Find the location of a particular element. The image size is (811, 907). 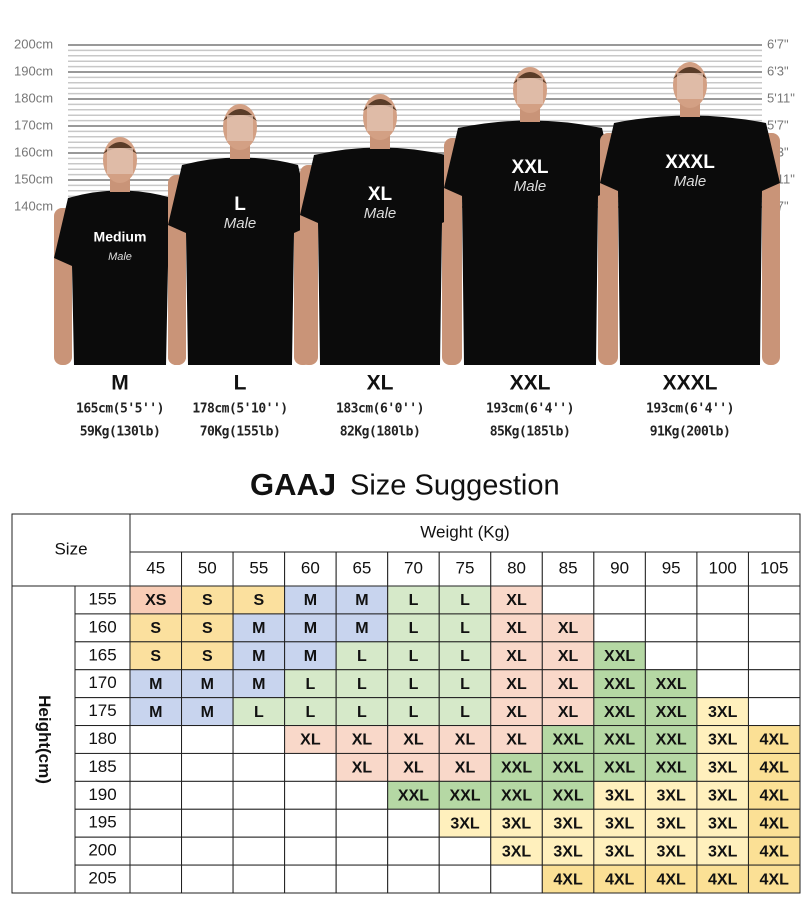

ft-label: 5'11" is located at coordinates (781, 97).